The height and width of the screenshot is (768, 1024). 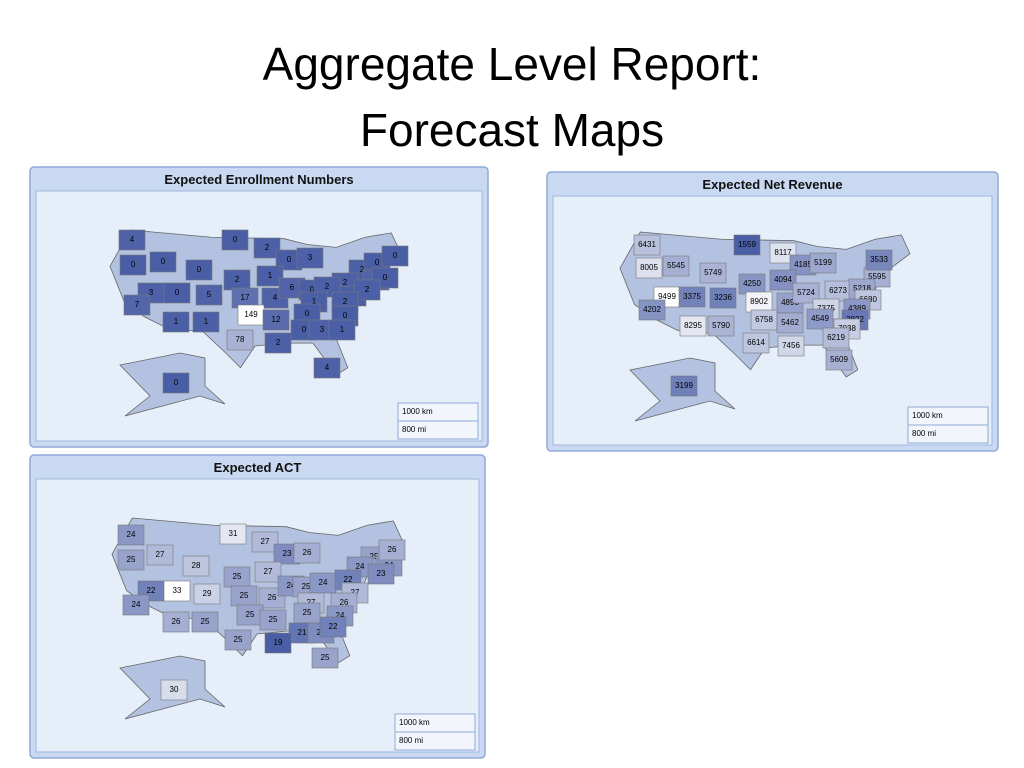 I want to click on state-value: 6, so click(x=292, y=287).